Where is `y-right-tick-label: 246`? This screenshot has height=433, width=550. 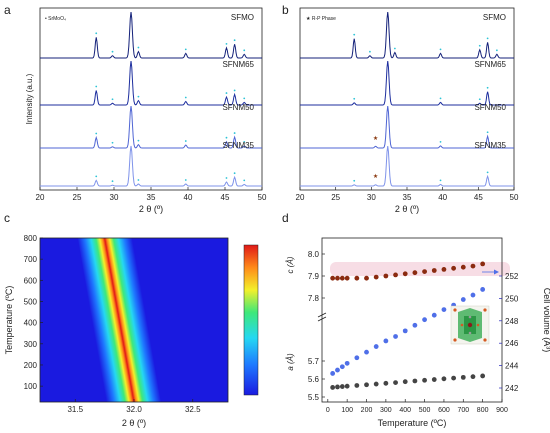 y-right-tick-label: 246 is located at coordinates (512, 343).